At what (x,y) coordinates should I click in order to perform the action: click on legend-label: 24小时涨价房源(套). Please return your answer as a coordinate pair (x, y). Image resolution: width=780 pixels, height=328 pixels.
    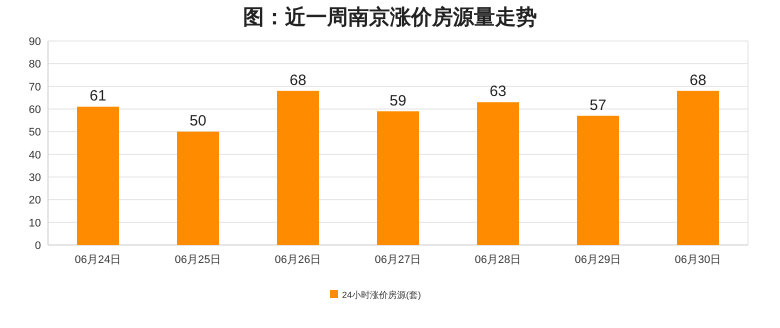
    Looking at the image, I should click on (382, 295).